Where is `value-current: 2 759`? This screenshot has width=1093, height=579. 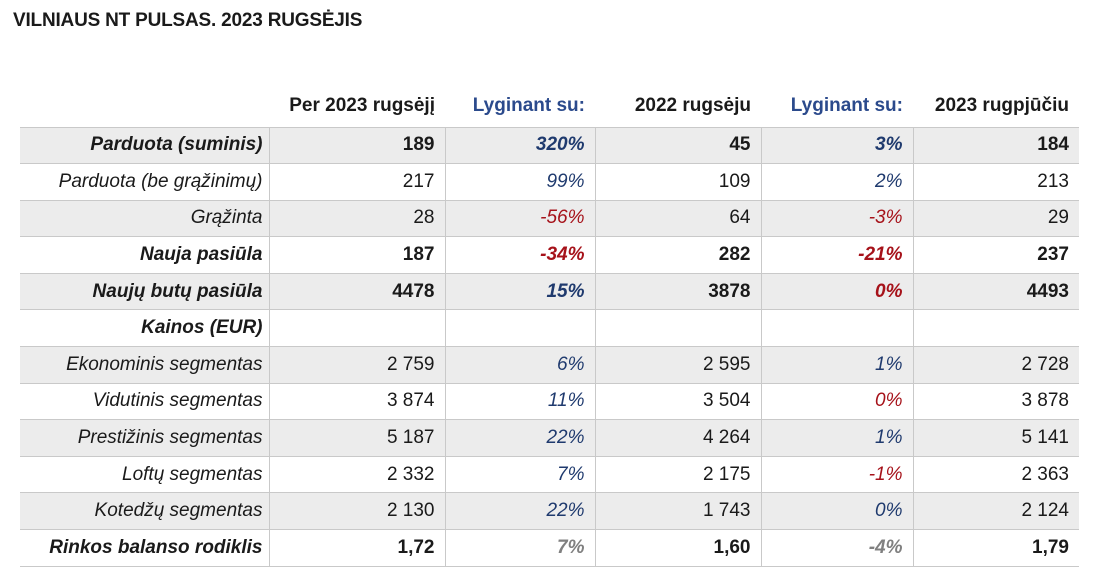
value-current: 2 759 is located at coordinates (356, 365).